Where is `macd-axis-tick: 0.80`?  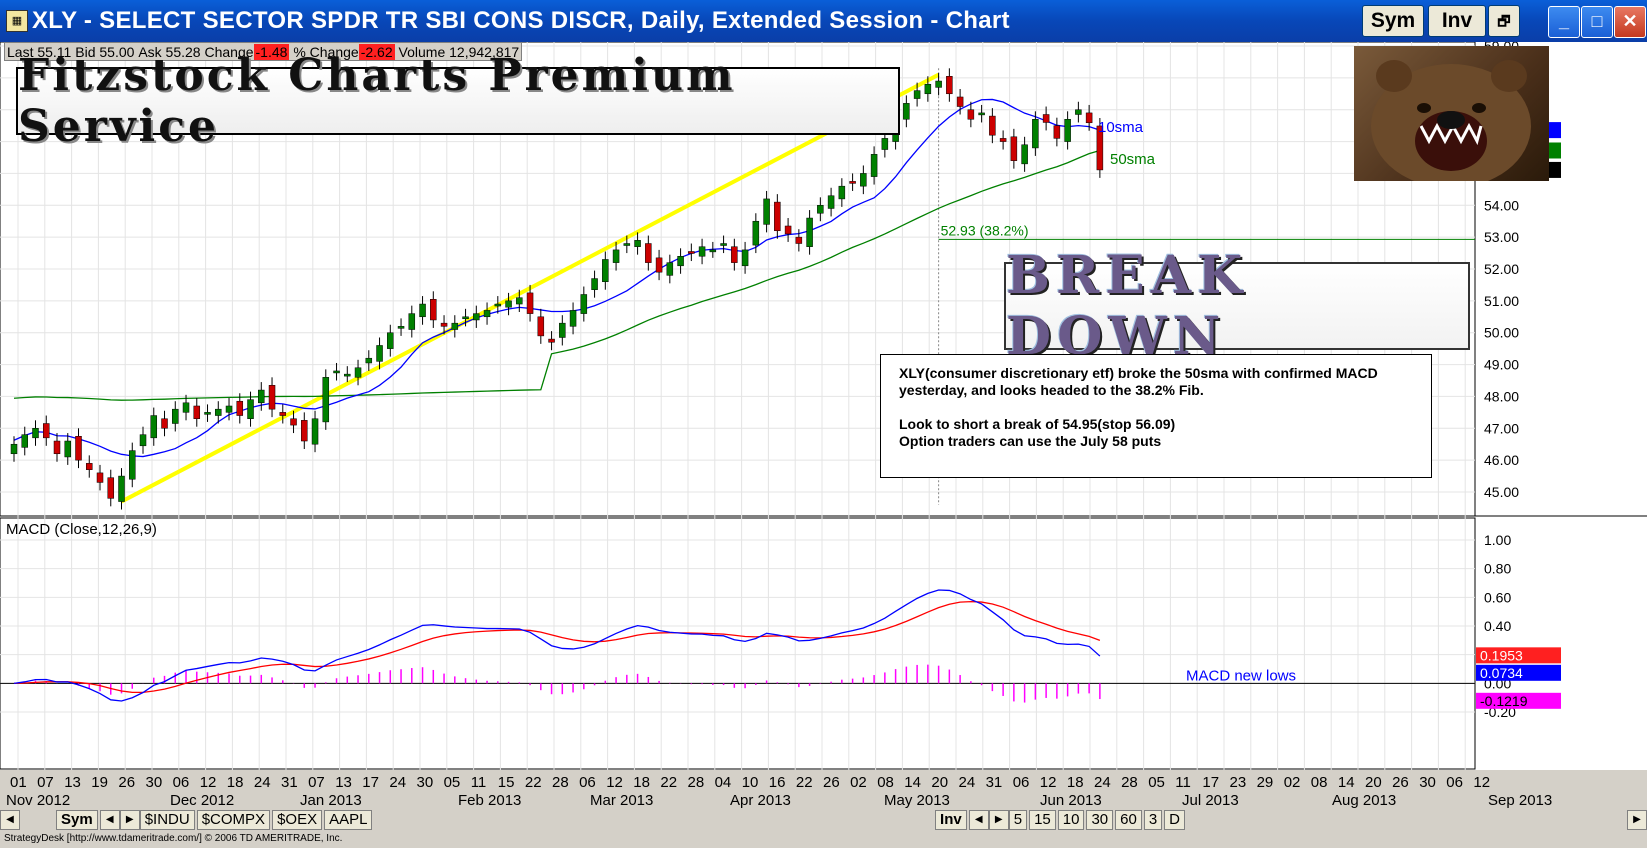 macd-axis-tick: 0.80 is located at coordinates (1497, 569).